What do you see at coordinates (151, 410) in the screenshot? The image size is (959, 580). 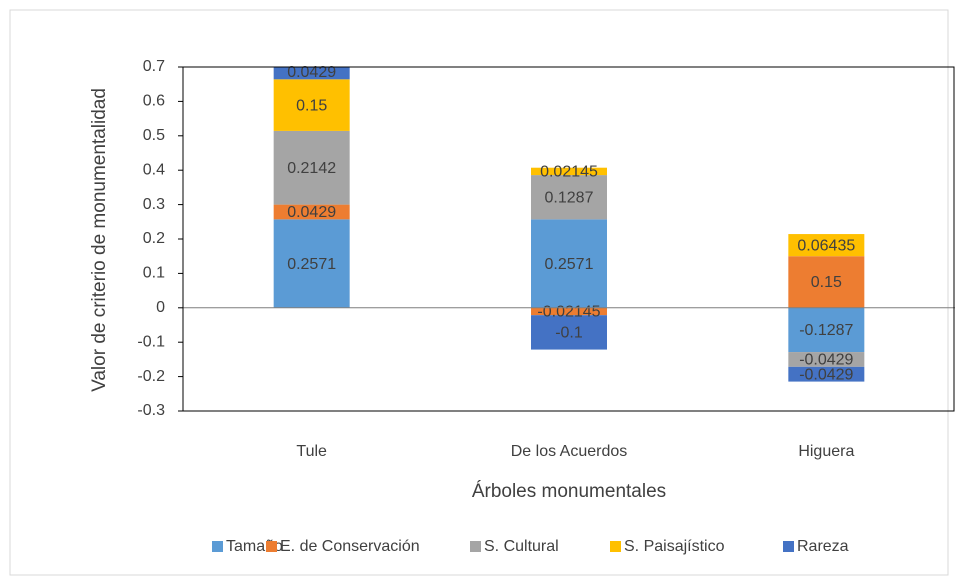 I see `y-tick-label: -0.3` at bounding box center [151, 410].